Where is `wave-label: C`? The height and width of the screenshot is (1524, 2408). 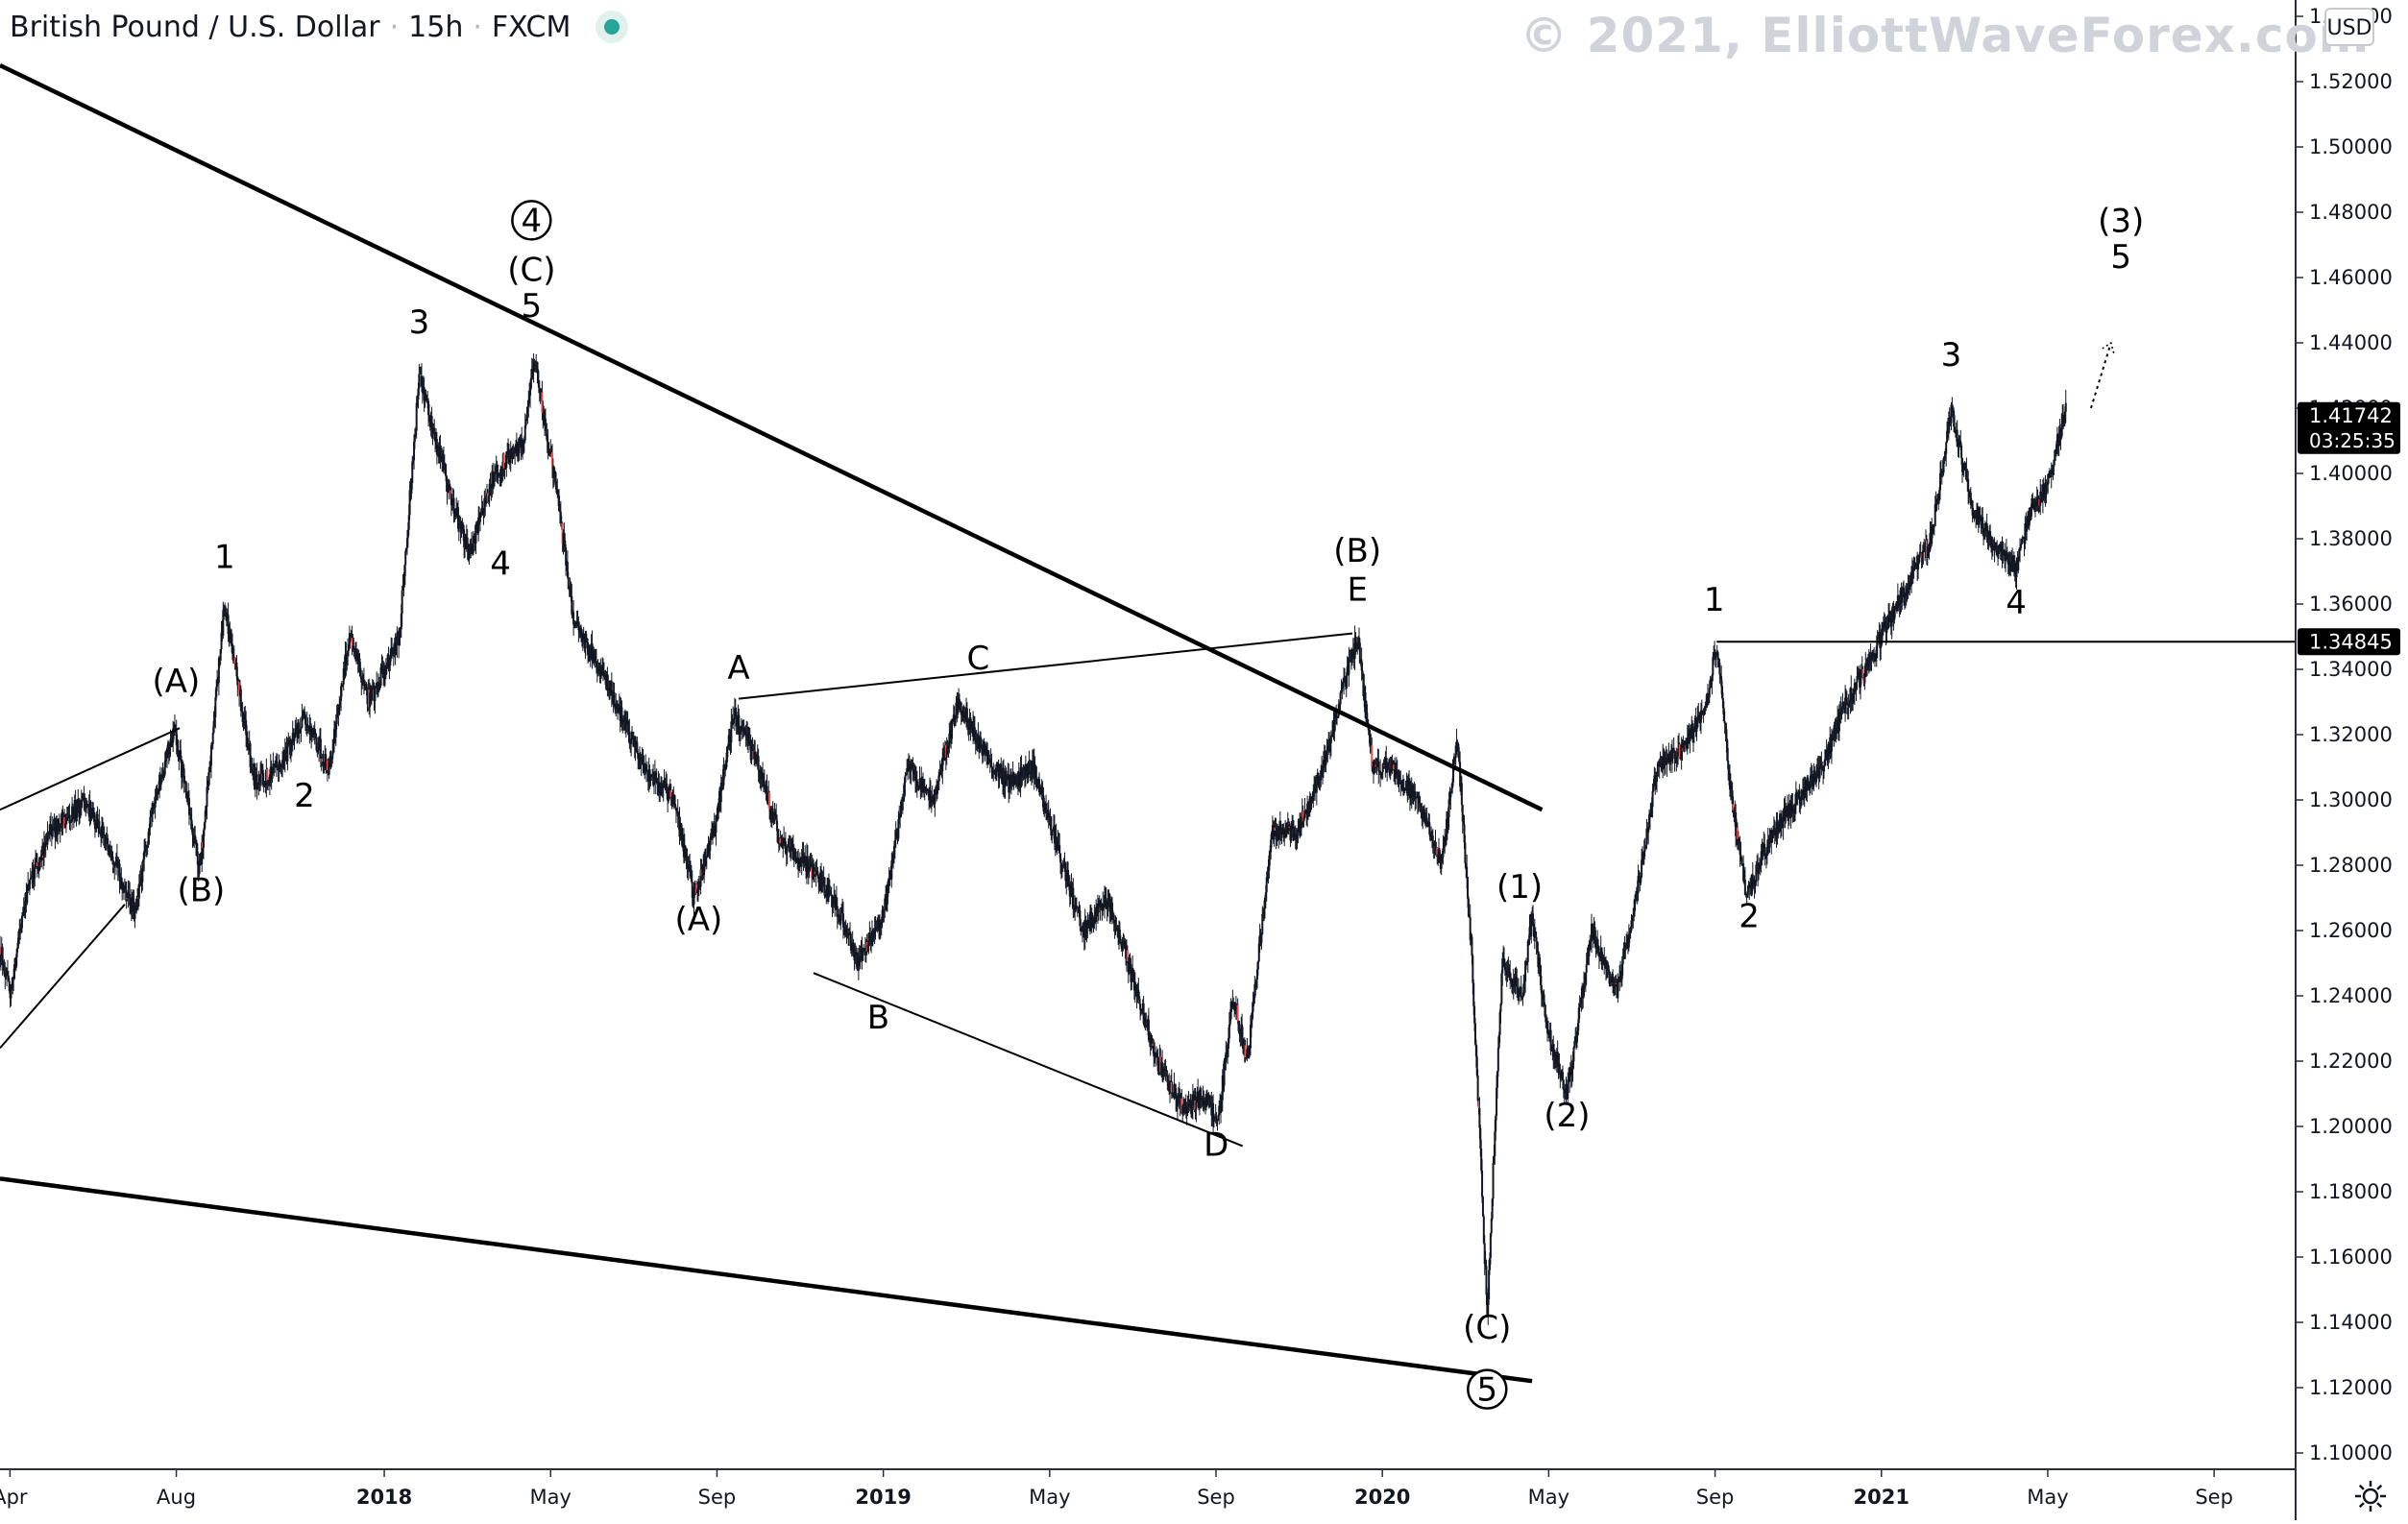
wave-label: C is located at coordinates (977, 659).